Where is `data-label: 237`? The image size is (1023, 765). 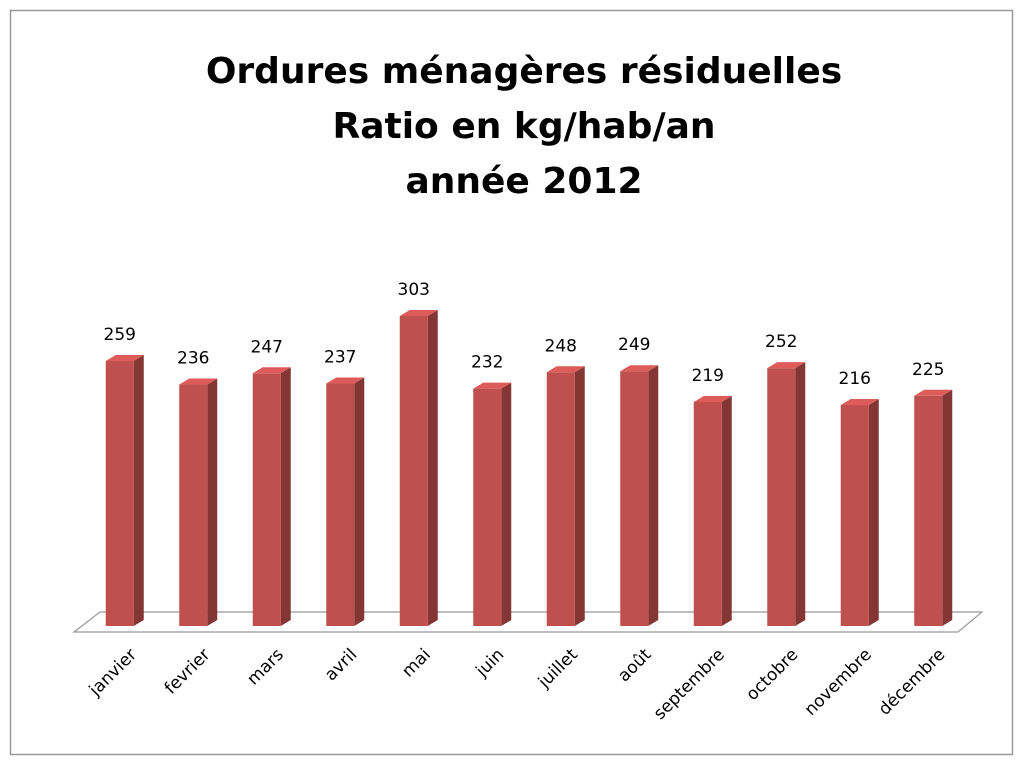 data-label: 237 is located at coordinates (340, 358).